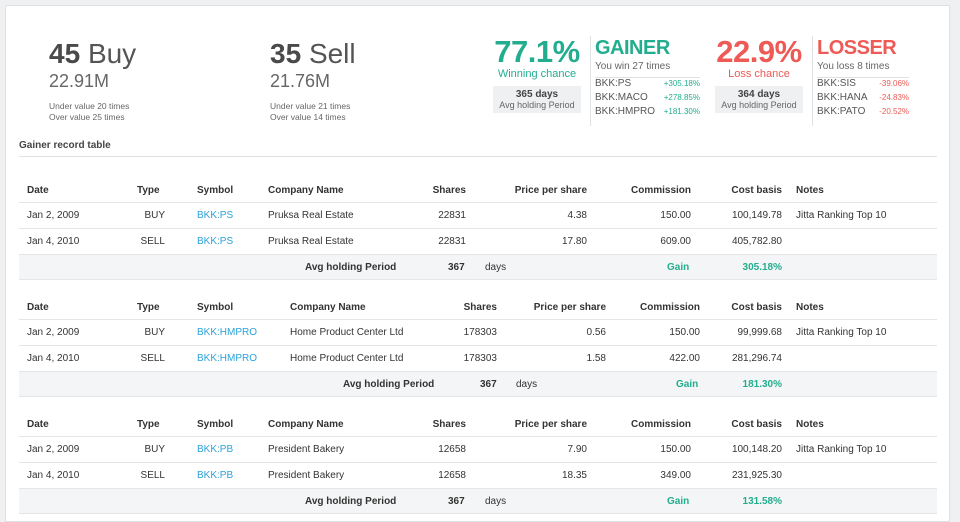 The width and height of the screenshot is (960, 522). I want to click on cell-price: 4.38, so click(577, 215).